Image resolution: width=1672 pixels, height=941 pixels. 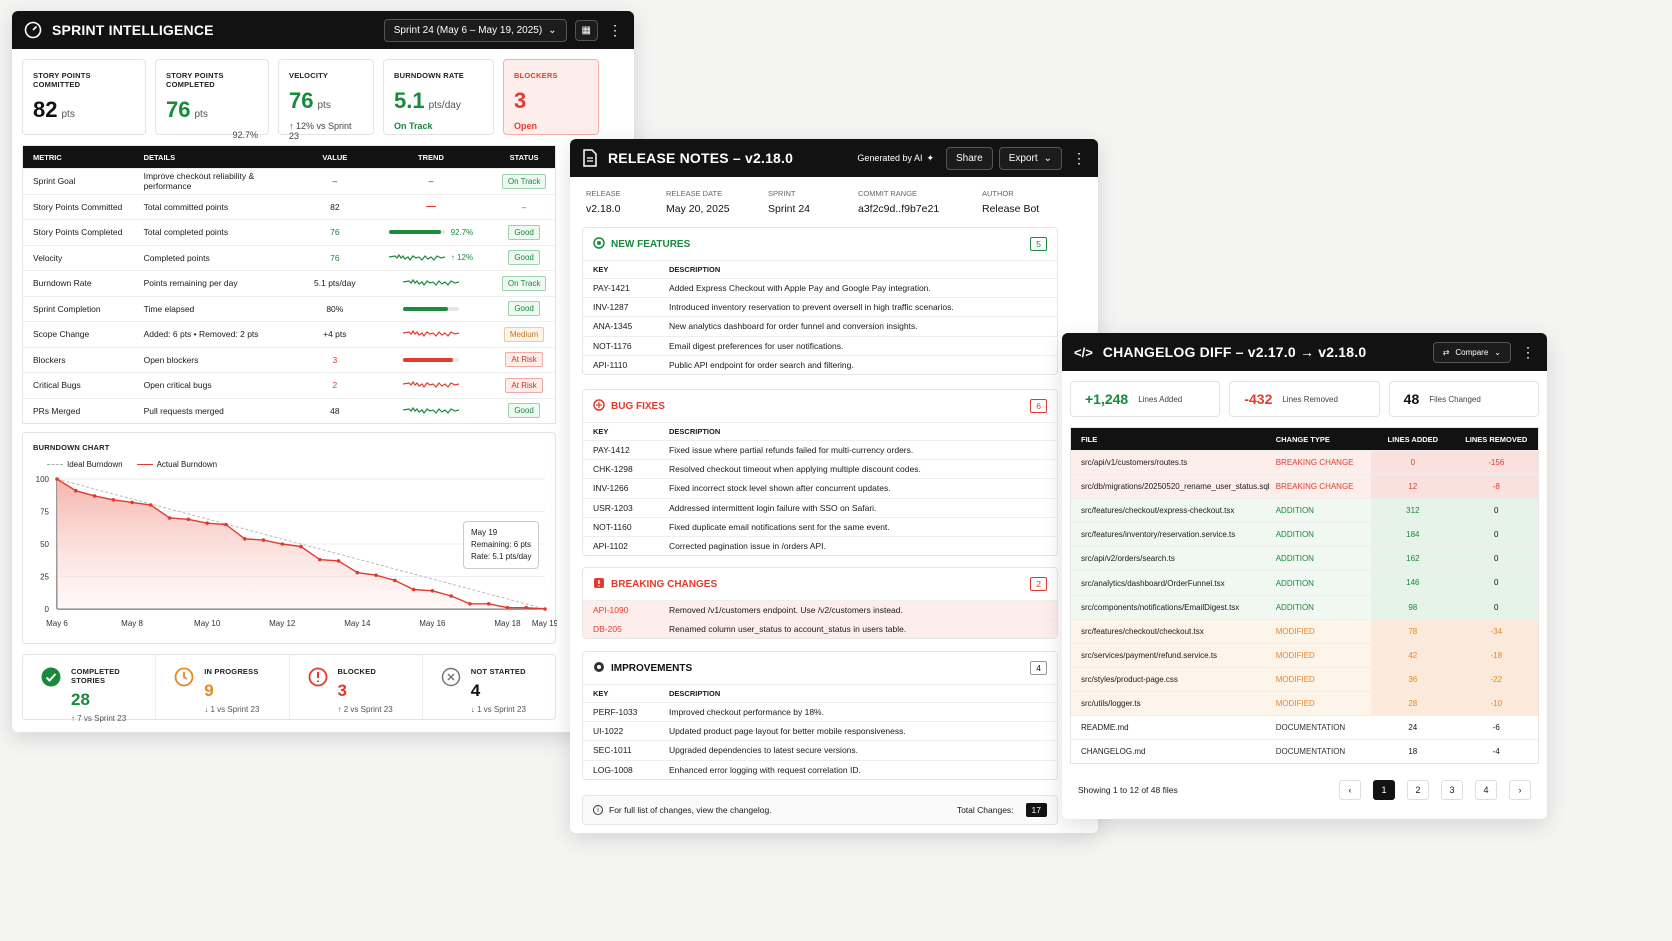 What do you see at coordinates (289, 257) in the screenshot?
I see `metric-row: Velocity Completed points 76 ↑ 12% Good` at bounding box center [289, 257].